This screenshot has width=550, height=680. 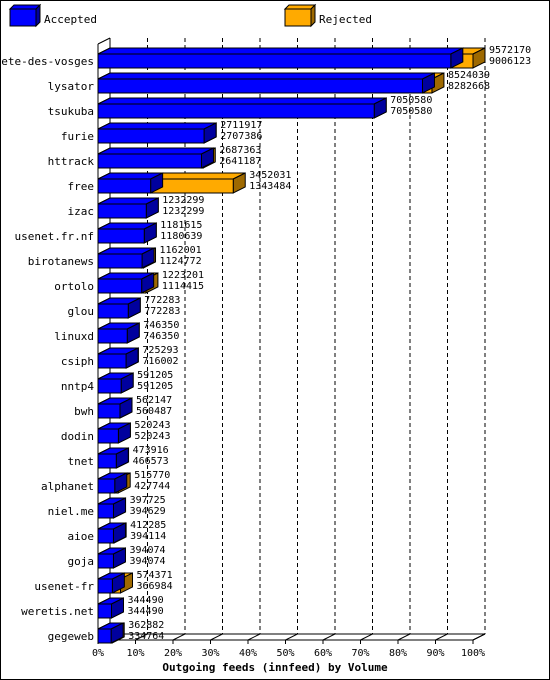 I want to click on category-label-16: tnet, so click(x=81, y=461).